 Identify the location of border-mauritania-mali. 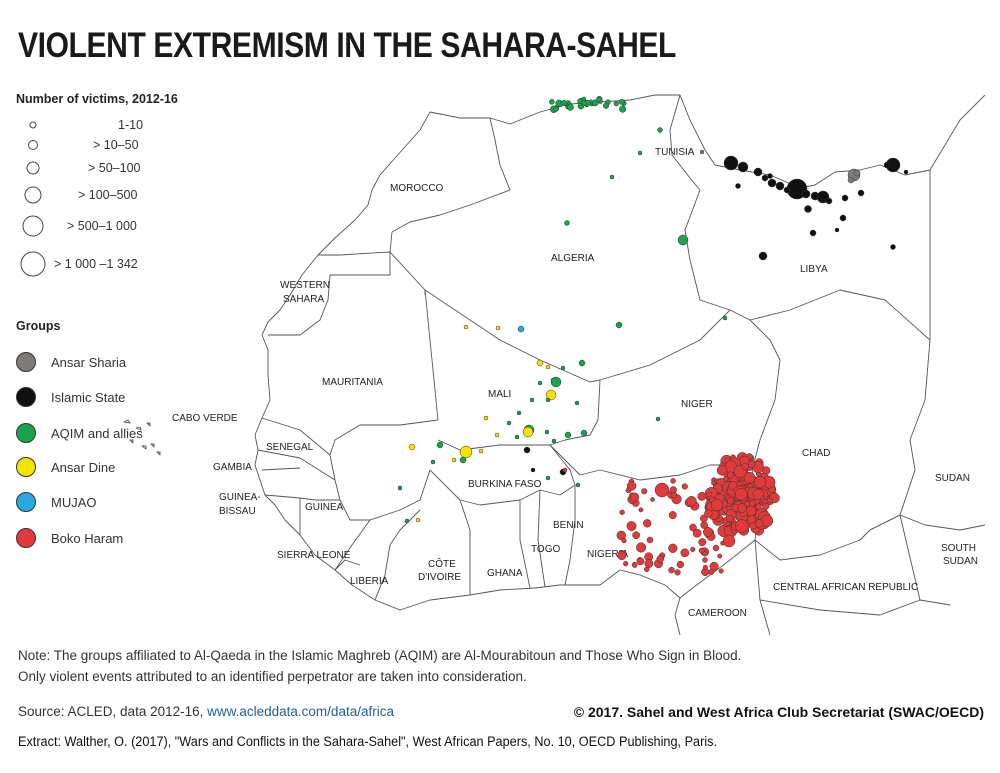
(384, 372).